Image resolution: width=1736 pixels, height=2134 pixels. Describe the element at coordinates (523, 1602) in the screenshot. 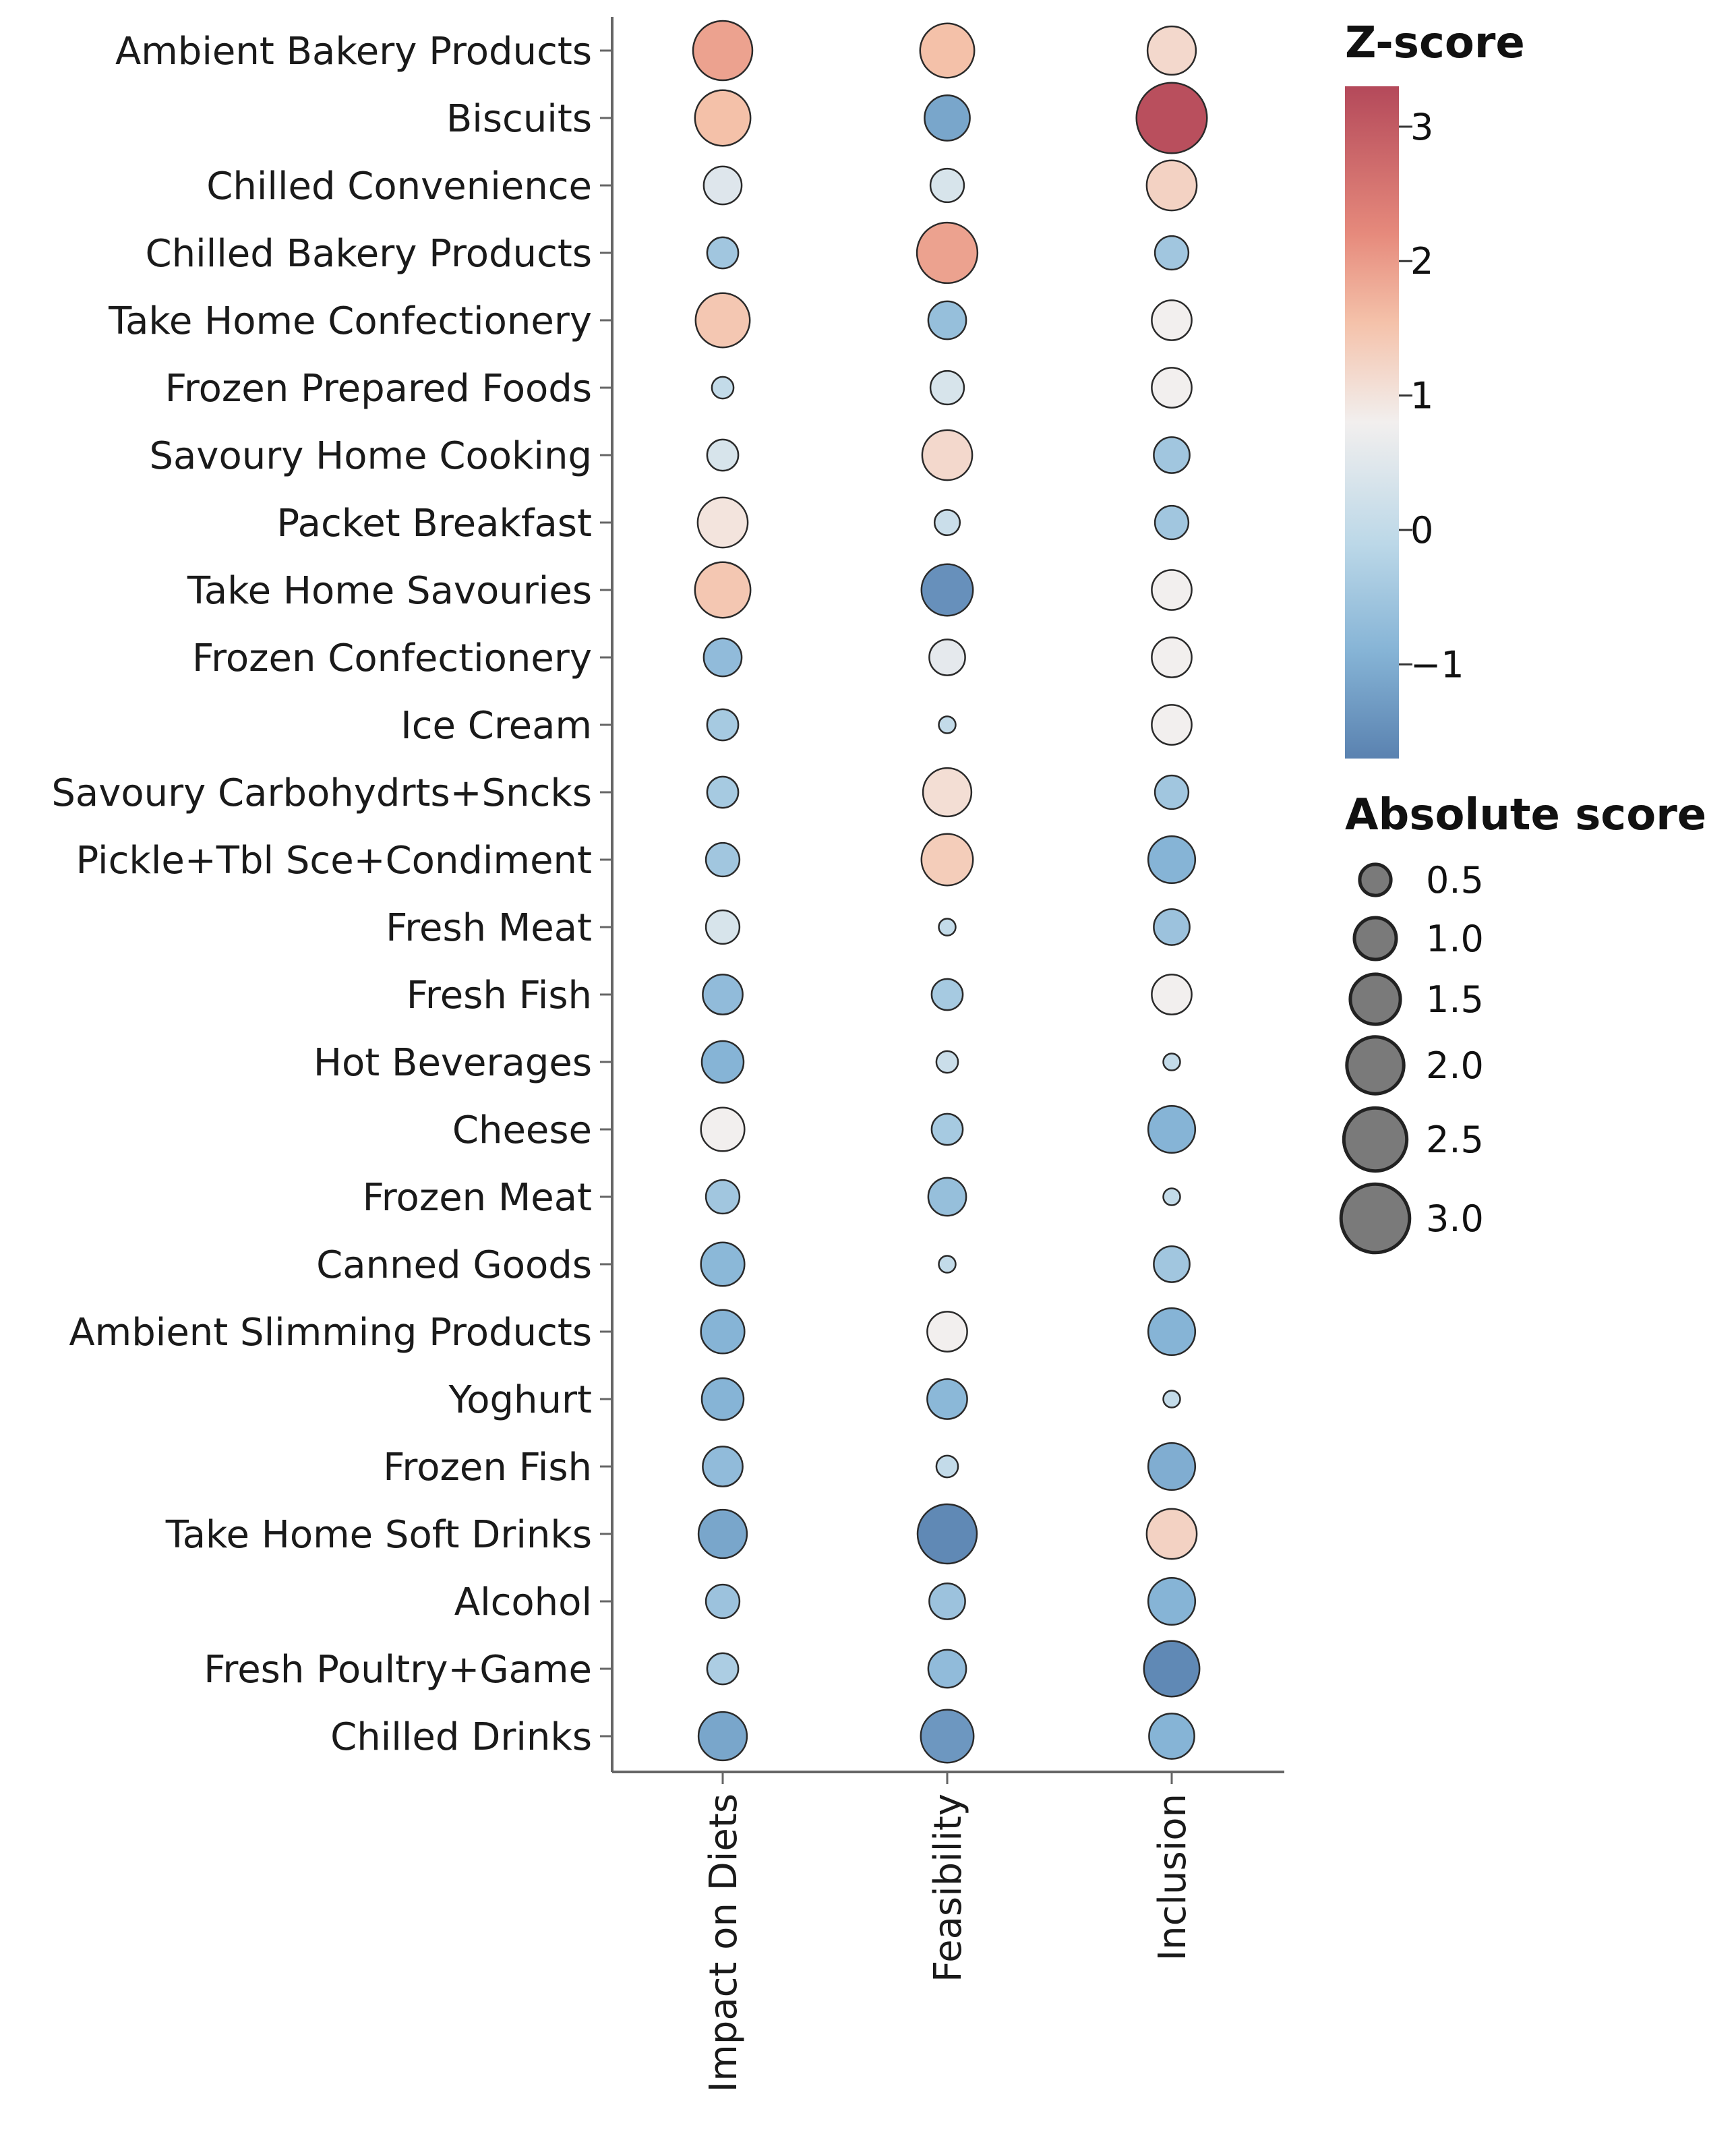

I see `category-label: Alcohol` at that location.